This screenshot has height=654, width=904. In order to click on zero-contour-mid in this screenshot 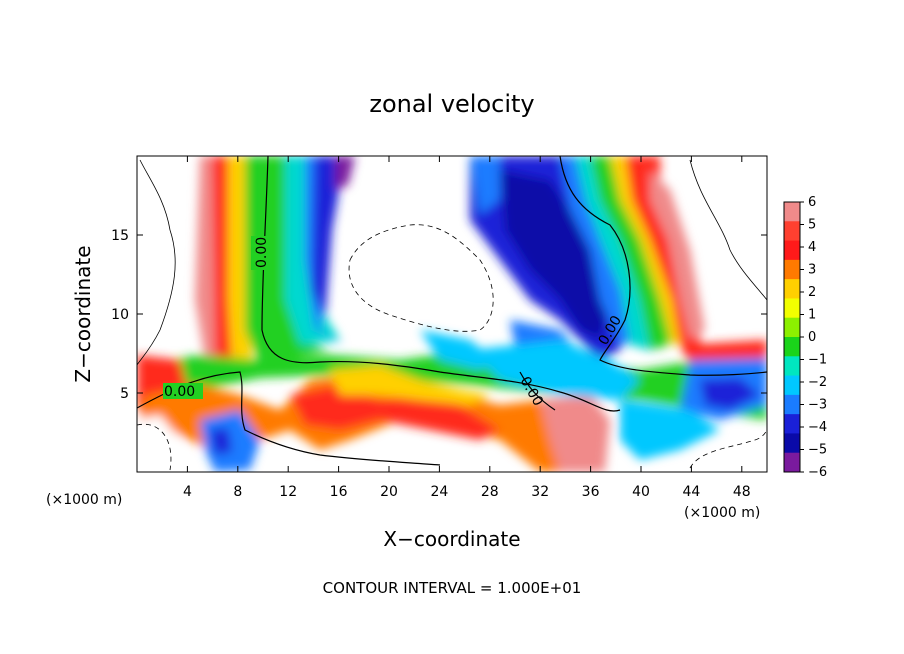, I will do `click(537, 391)`.